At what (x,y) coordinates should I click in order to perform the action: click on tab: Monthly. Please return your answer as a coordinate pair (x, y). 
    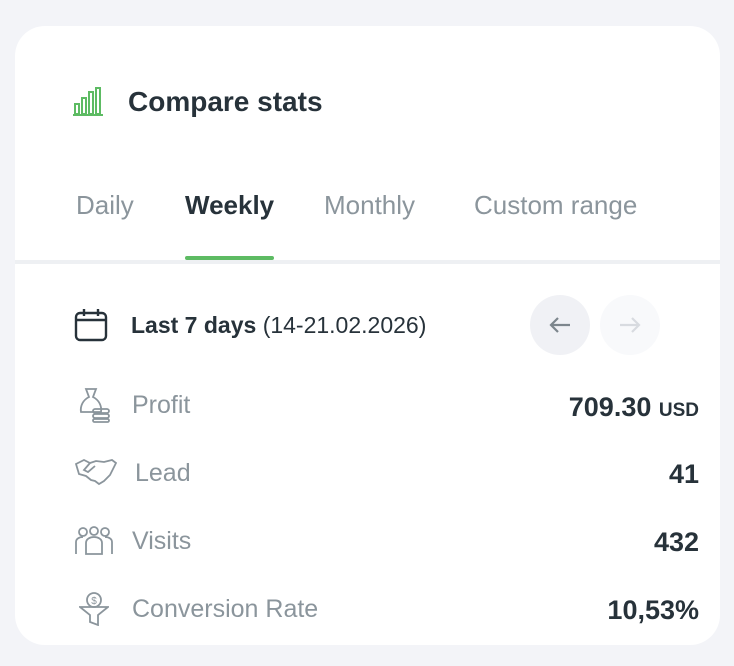
    Looking at the image, I should click on (370, 205).